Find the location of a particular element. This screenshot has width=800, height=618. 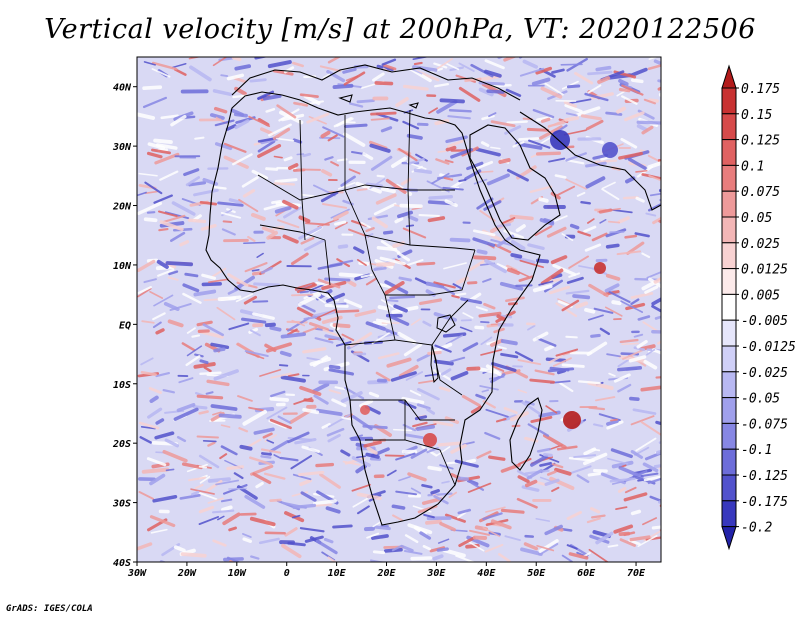

lat-tick-label: 20N is located at coordinates (122, 207).